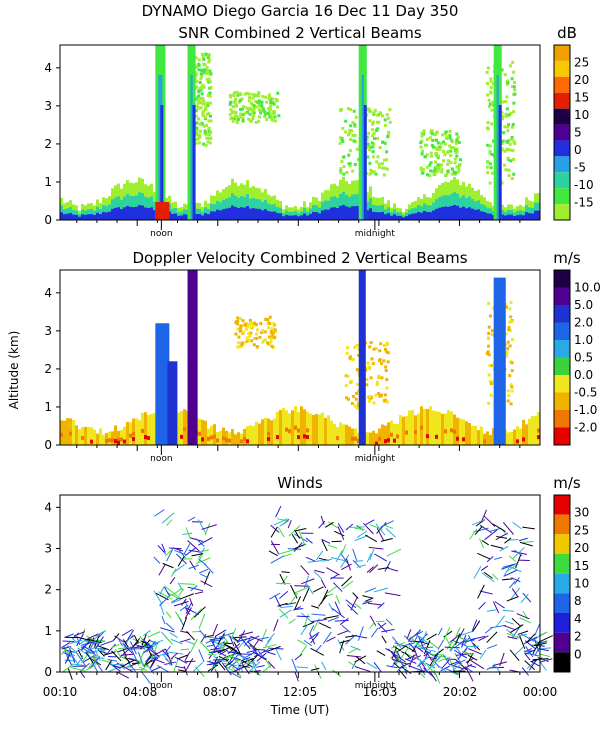 This screenshot has height=750, width=600. I want to click on colorbar-frame, so click(562, 583).